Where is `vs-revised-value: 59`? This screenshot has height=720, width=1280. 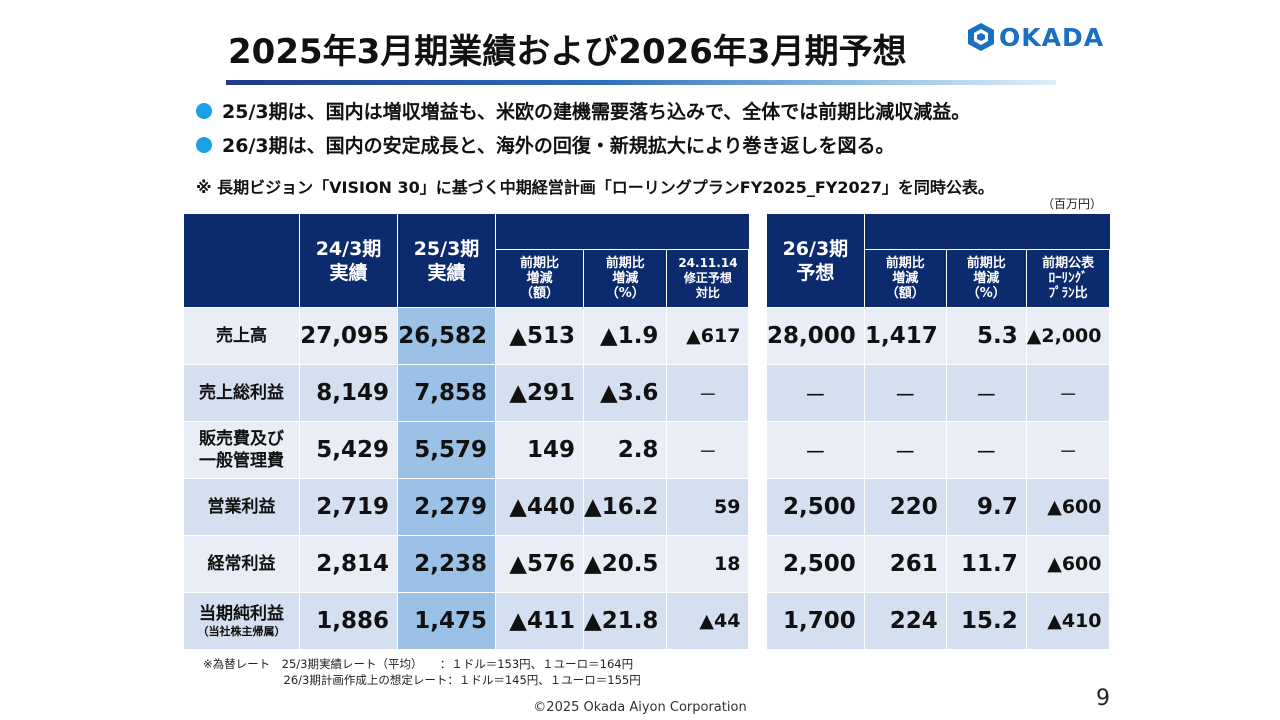
vs-revised-value: 59 is located at coordinates (708, 507).